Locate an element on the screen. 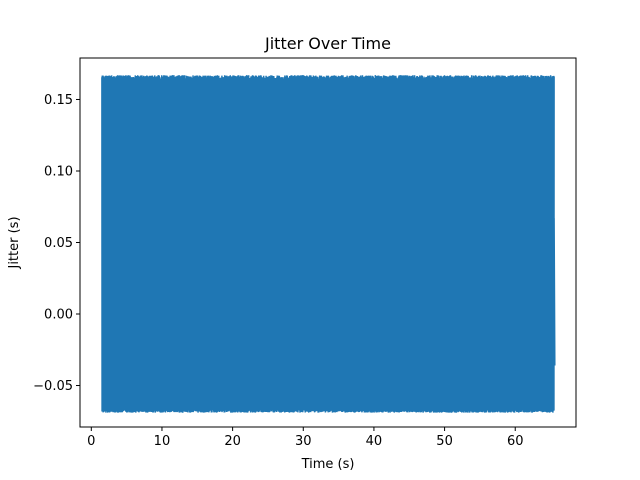 The width and height of the screenshot is (640, 480). y-tick-label: 0.15 is located at coordinates (58, 100).